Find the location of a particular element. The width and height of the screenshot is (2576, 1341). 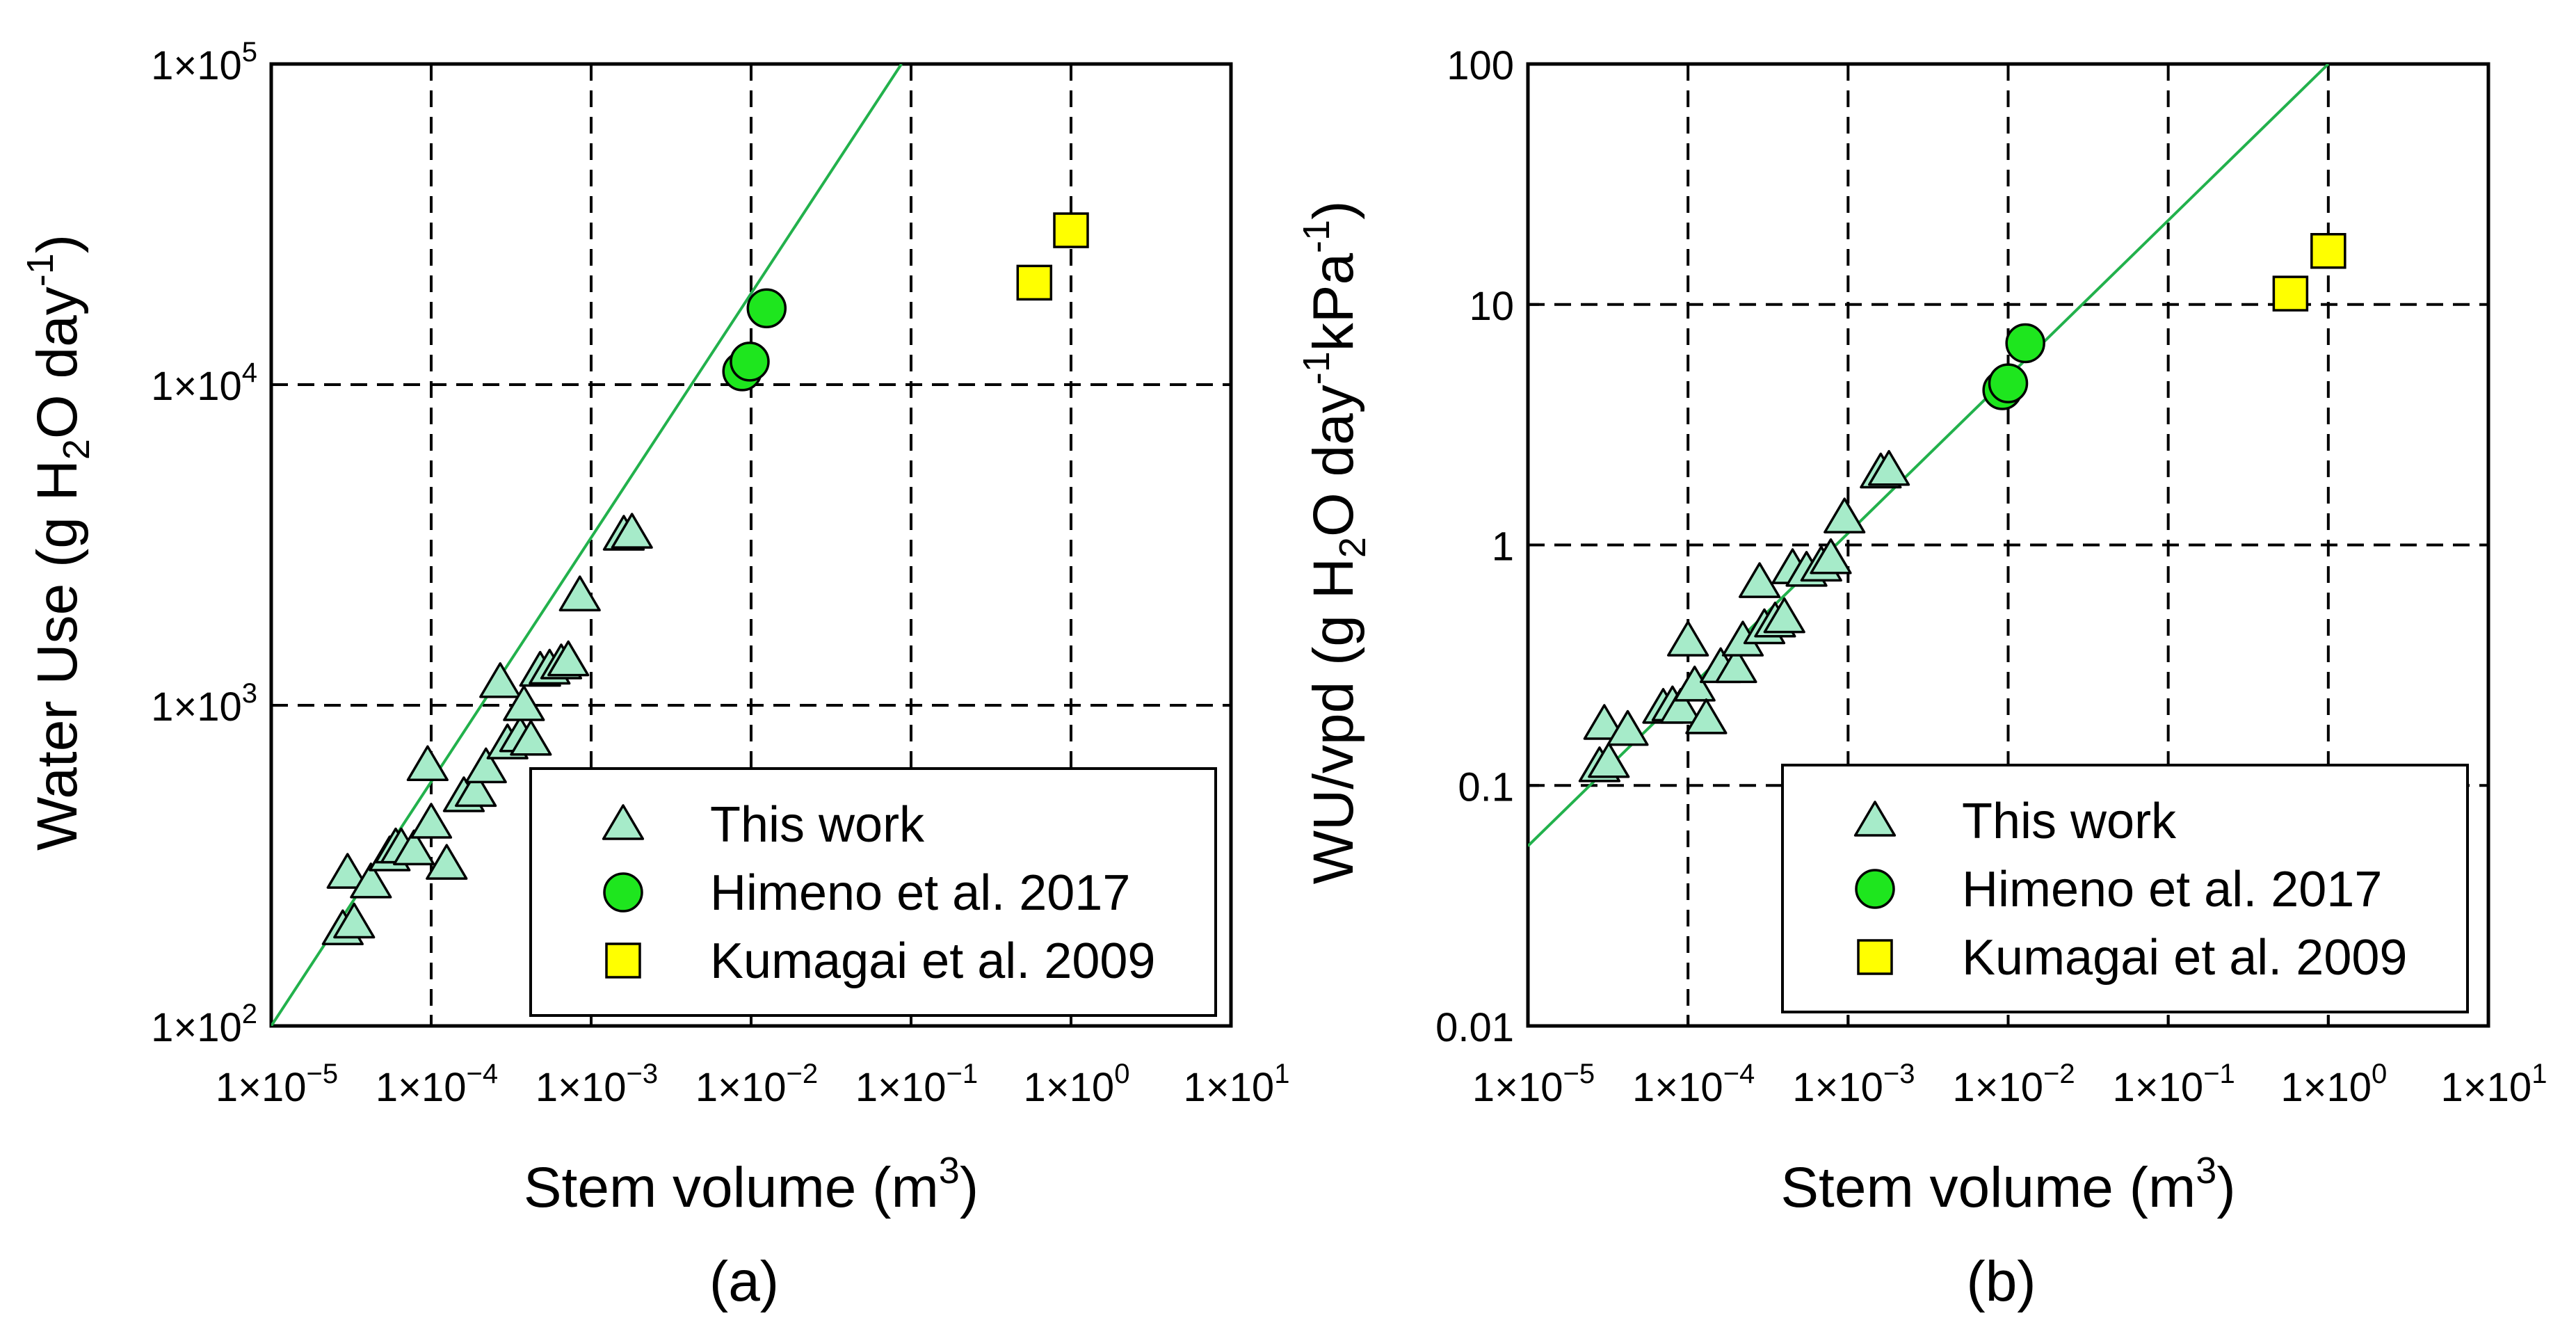

x-tick-exponent: −1 is located at coordinates (2219, 1074).